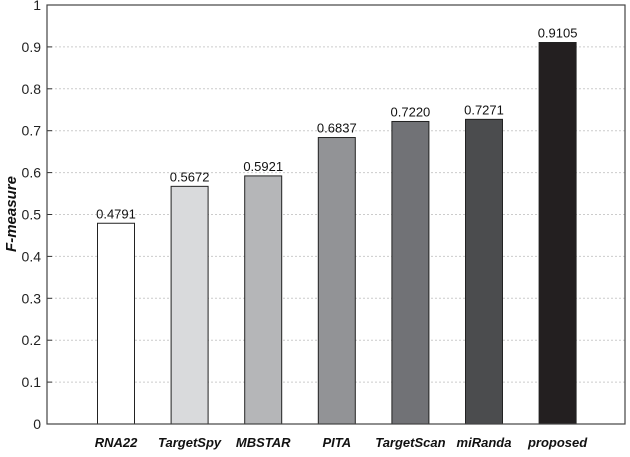 This screenshot has height=457, width=630. I want to click on x-tick-label: RNA22, so click(116, 442).